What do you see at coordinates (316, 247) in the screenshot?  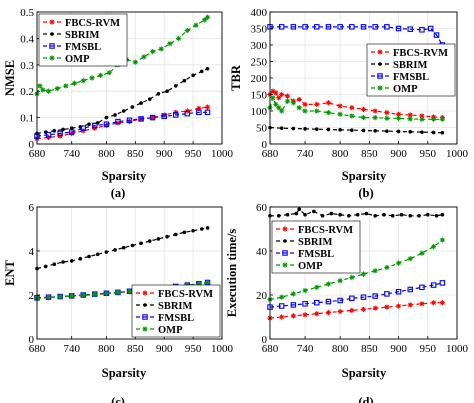 I see `legend-box` at bounding box center [316, 247].